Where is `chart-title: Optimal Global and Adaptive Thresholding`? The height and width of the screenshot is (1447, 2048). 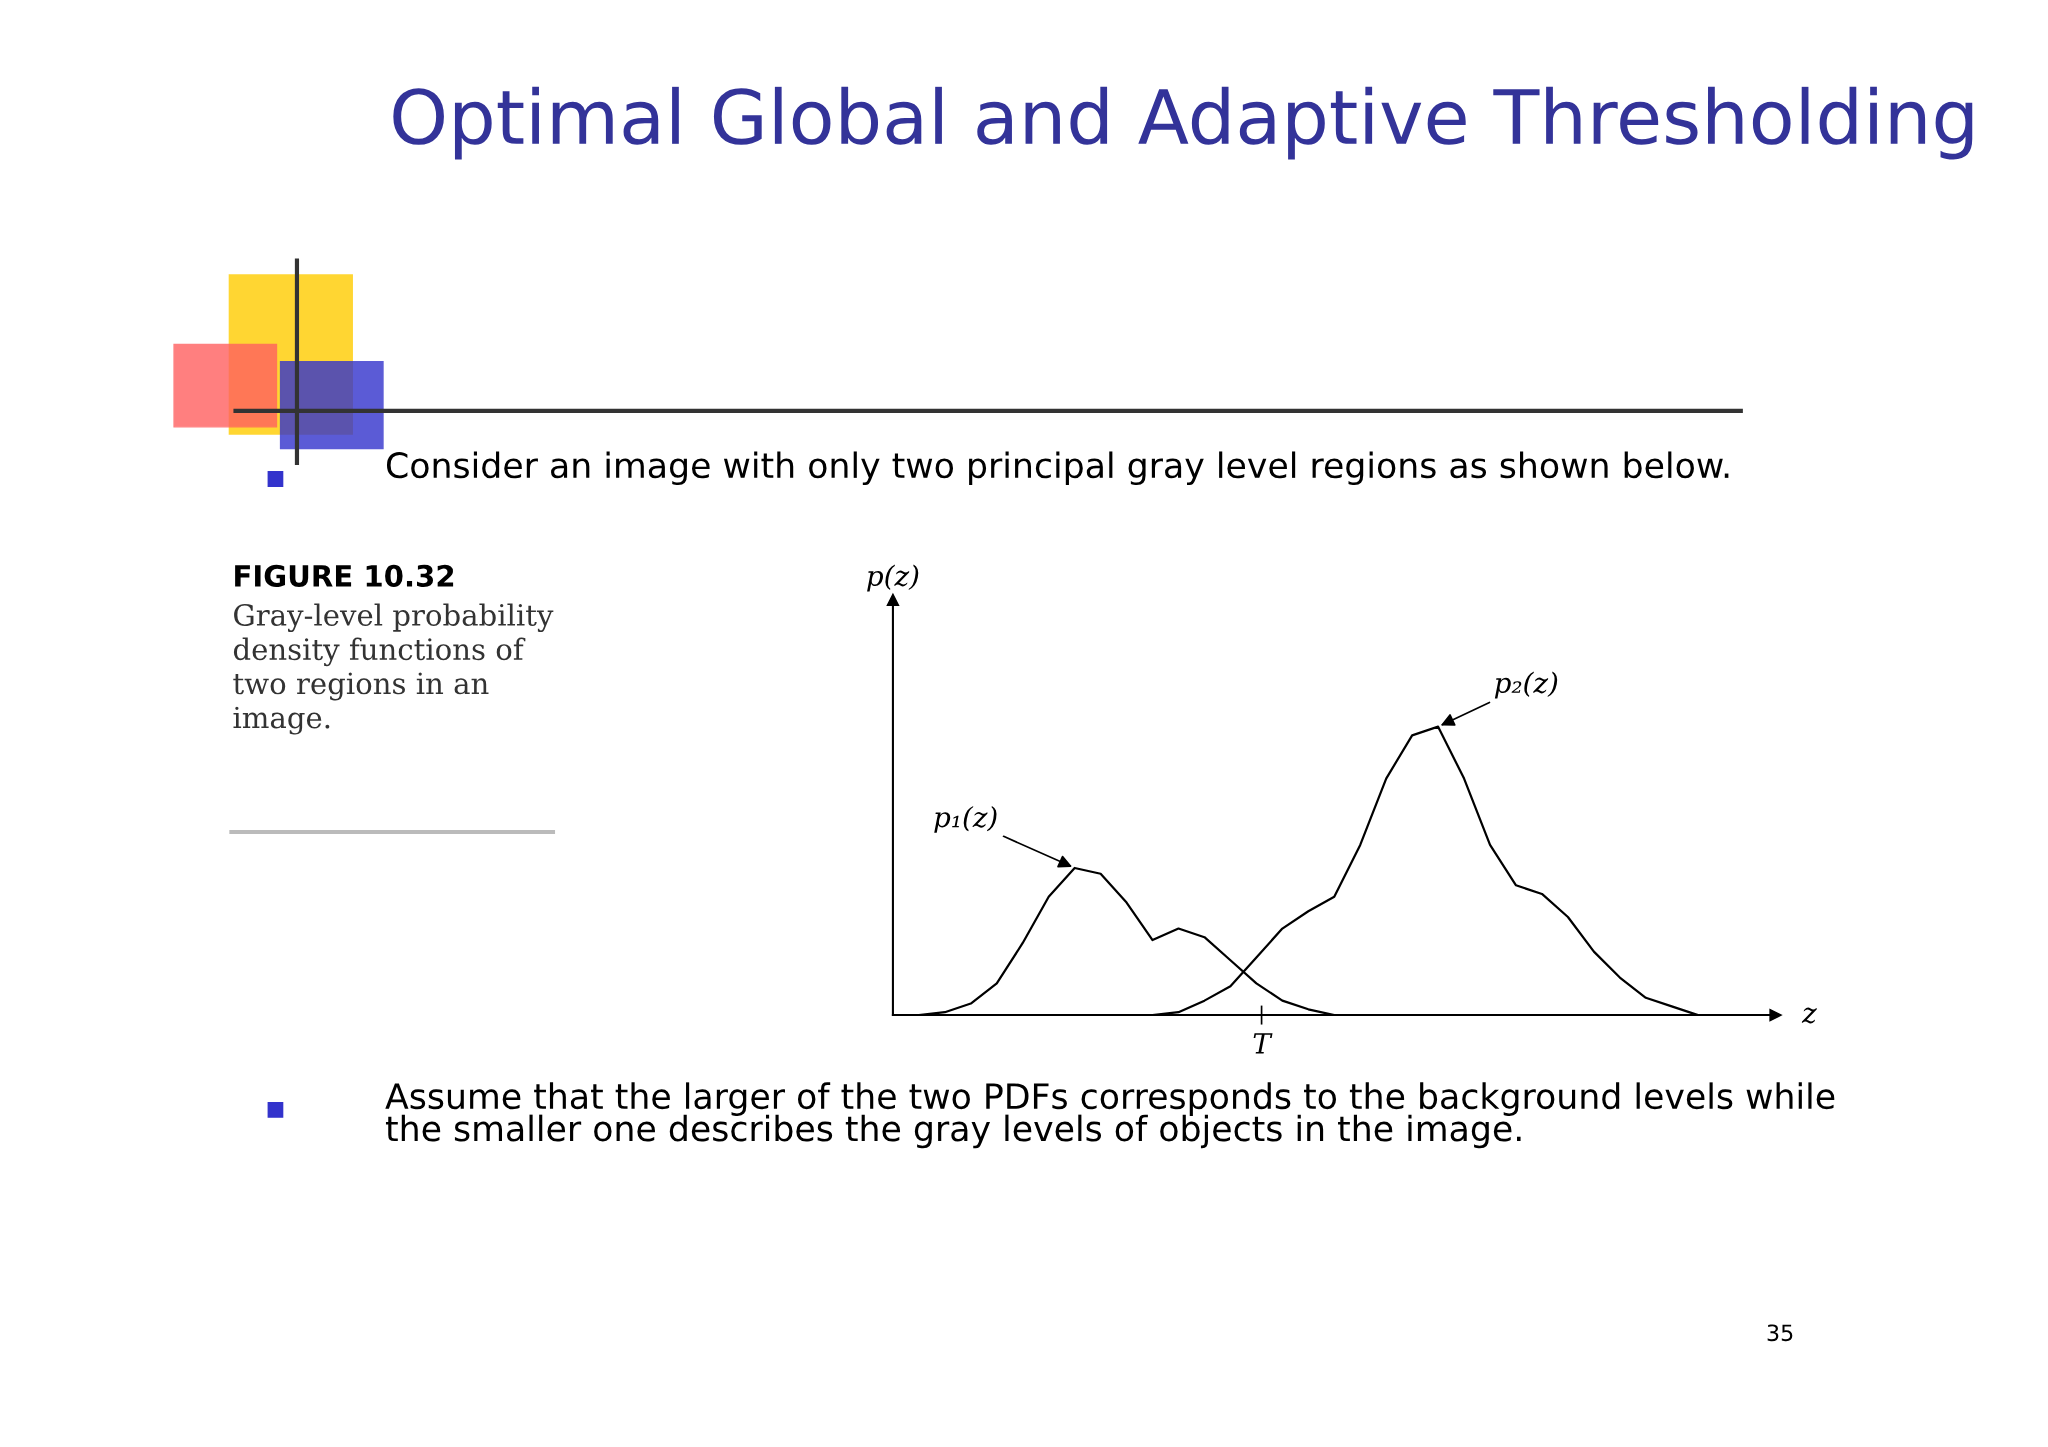
chart-title: Optimal Global and Adaptive Thresholding is located at coordinates (1183, 123).